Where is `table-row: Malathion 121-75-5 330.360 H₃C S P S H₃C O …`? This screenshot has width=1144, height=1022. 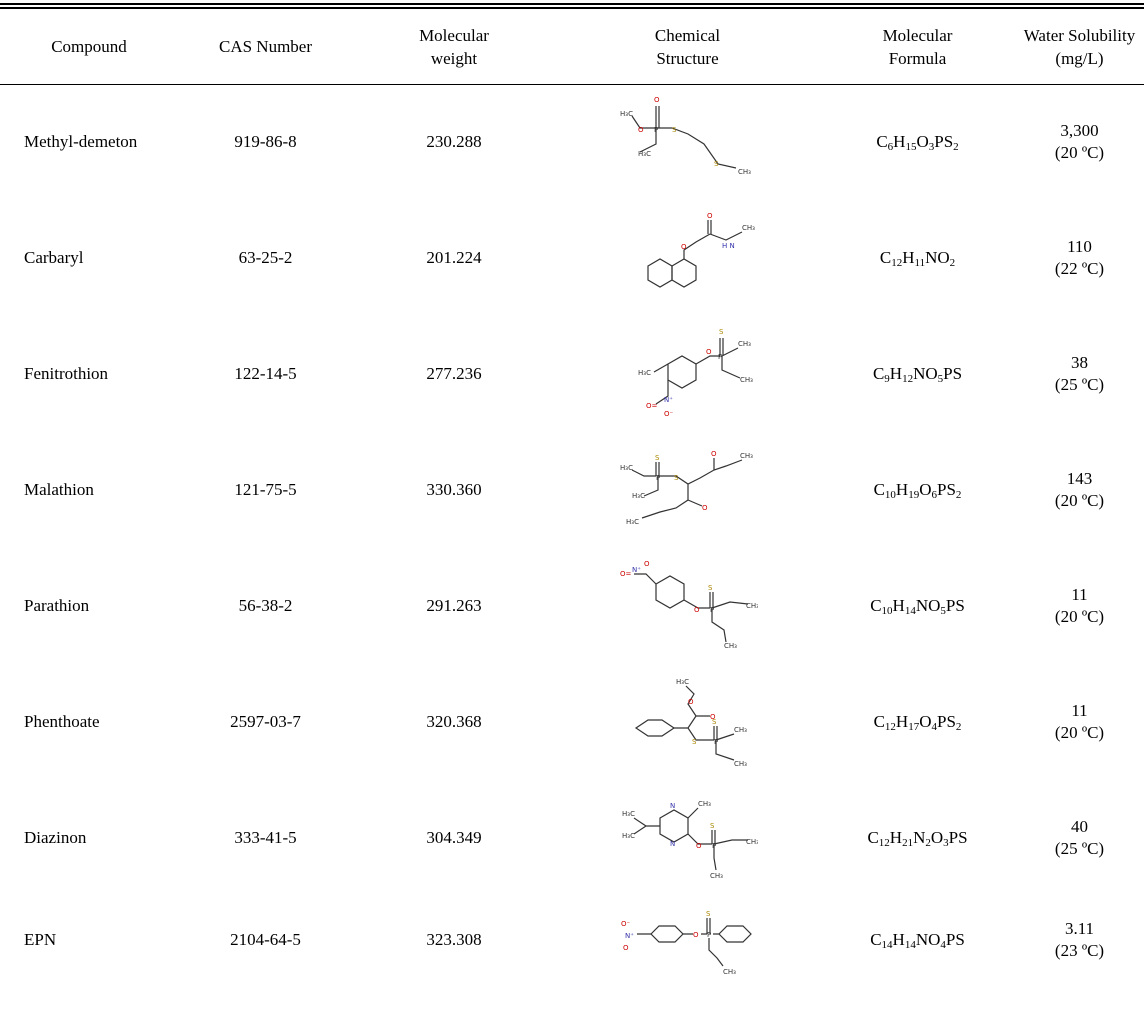 table-row: Malathion 121-75-5 330.360 H₃C S P S H₃C O … is located at coordinates (572, 490).